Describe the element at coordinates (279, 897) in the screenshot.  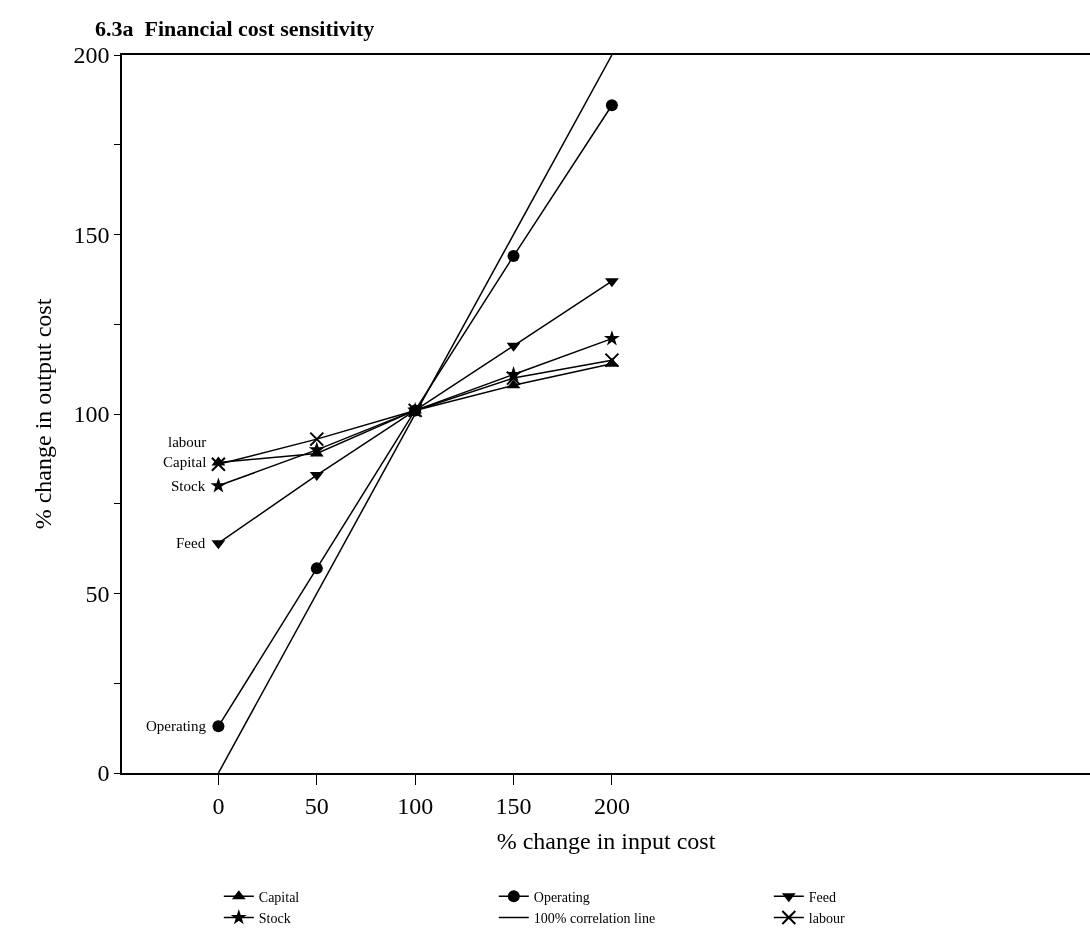
I see `legend-label: Capital` at that location.